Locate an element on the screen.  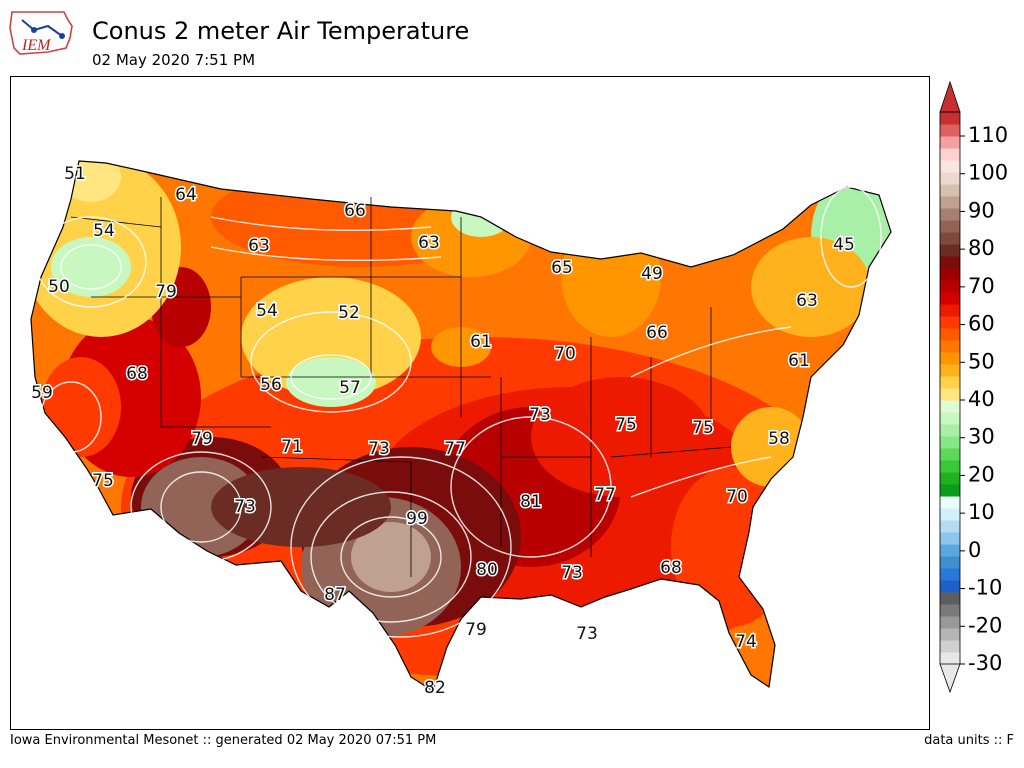
contour-label: 54 is located at coordinates (267, 311).